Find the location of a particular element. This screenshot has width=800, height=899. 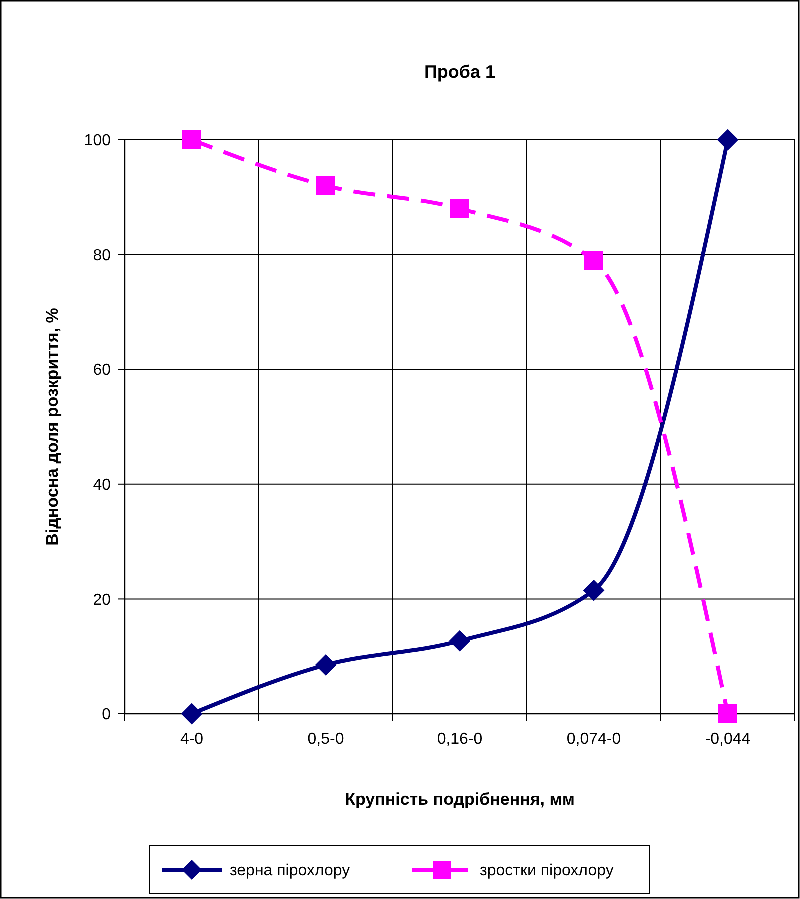

x-tick-label: 4-0 is located at coordinates (192, 739).